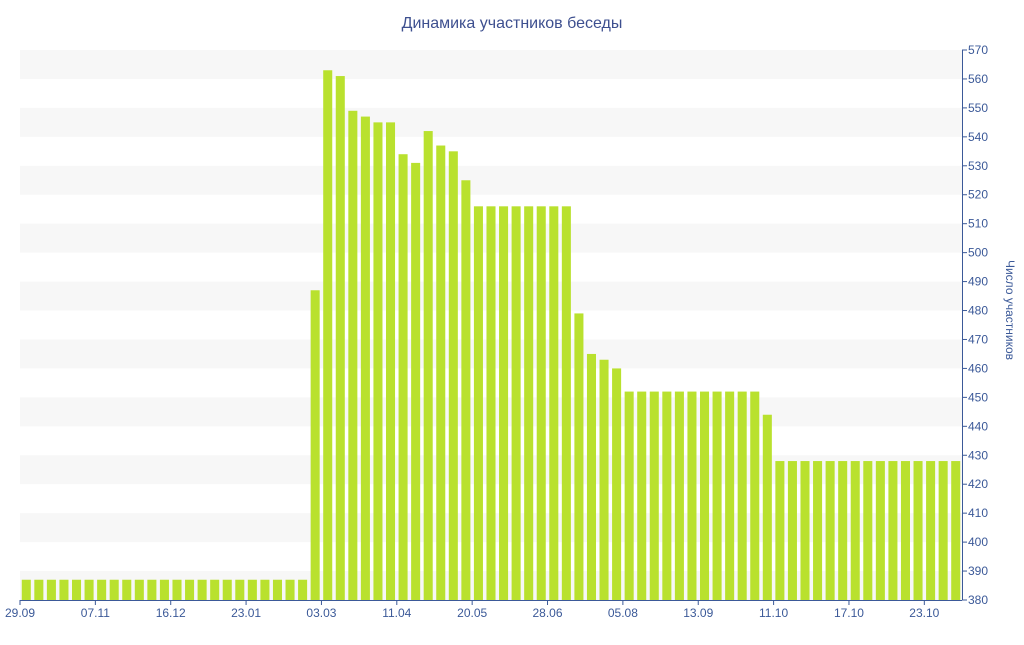 The height and width of the screenshot is (645, 1024). What do you see at coordinates (246, 613) in the screenshot?
I see `x-tick-label: 23.01` at bounding box center [246, 613].